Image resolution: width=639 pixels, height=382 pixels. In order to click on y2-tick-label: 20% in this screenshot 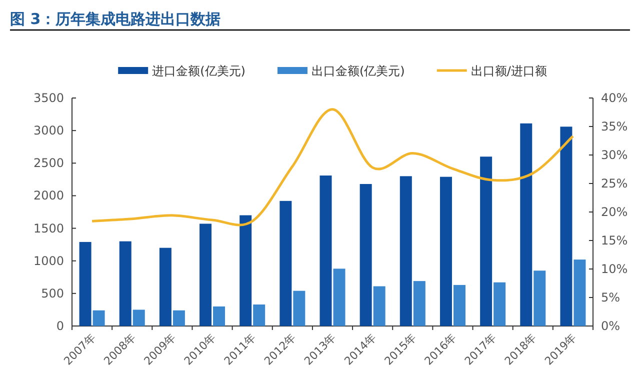, I will do `click(614, 212)`.